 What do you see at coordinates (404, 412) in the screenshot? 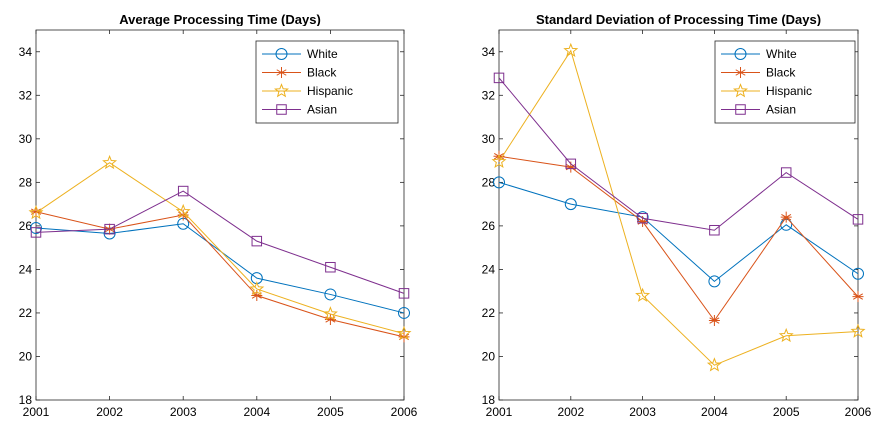
I see `x-tick-label: 2006` at bounding box center [404, 412].